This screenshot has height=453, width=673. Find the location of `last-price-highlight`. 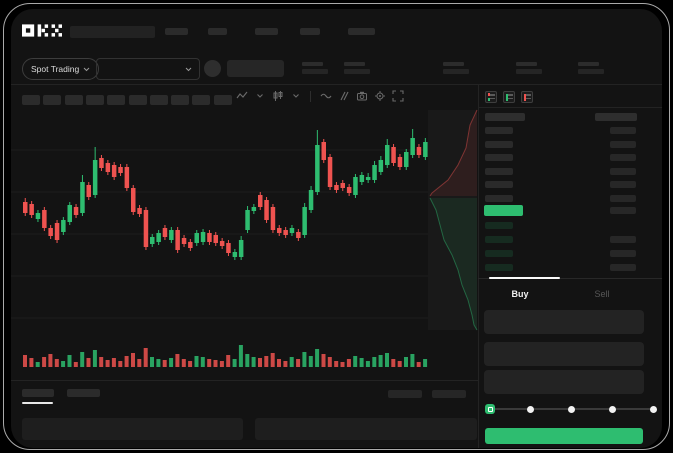

last-price-highlight is located at coordinates (503, 210).